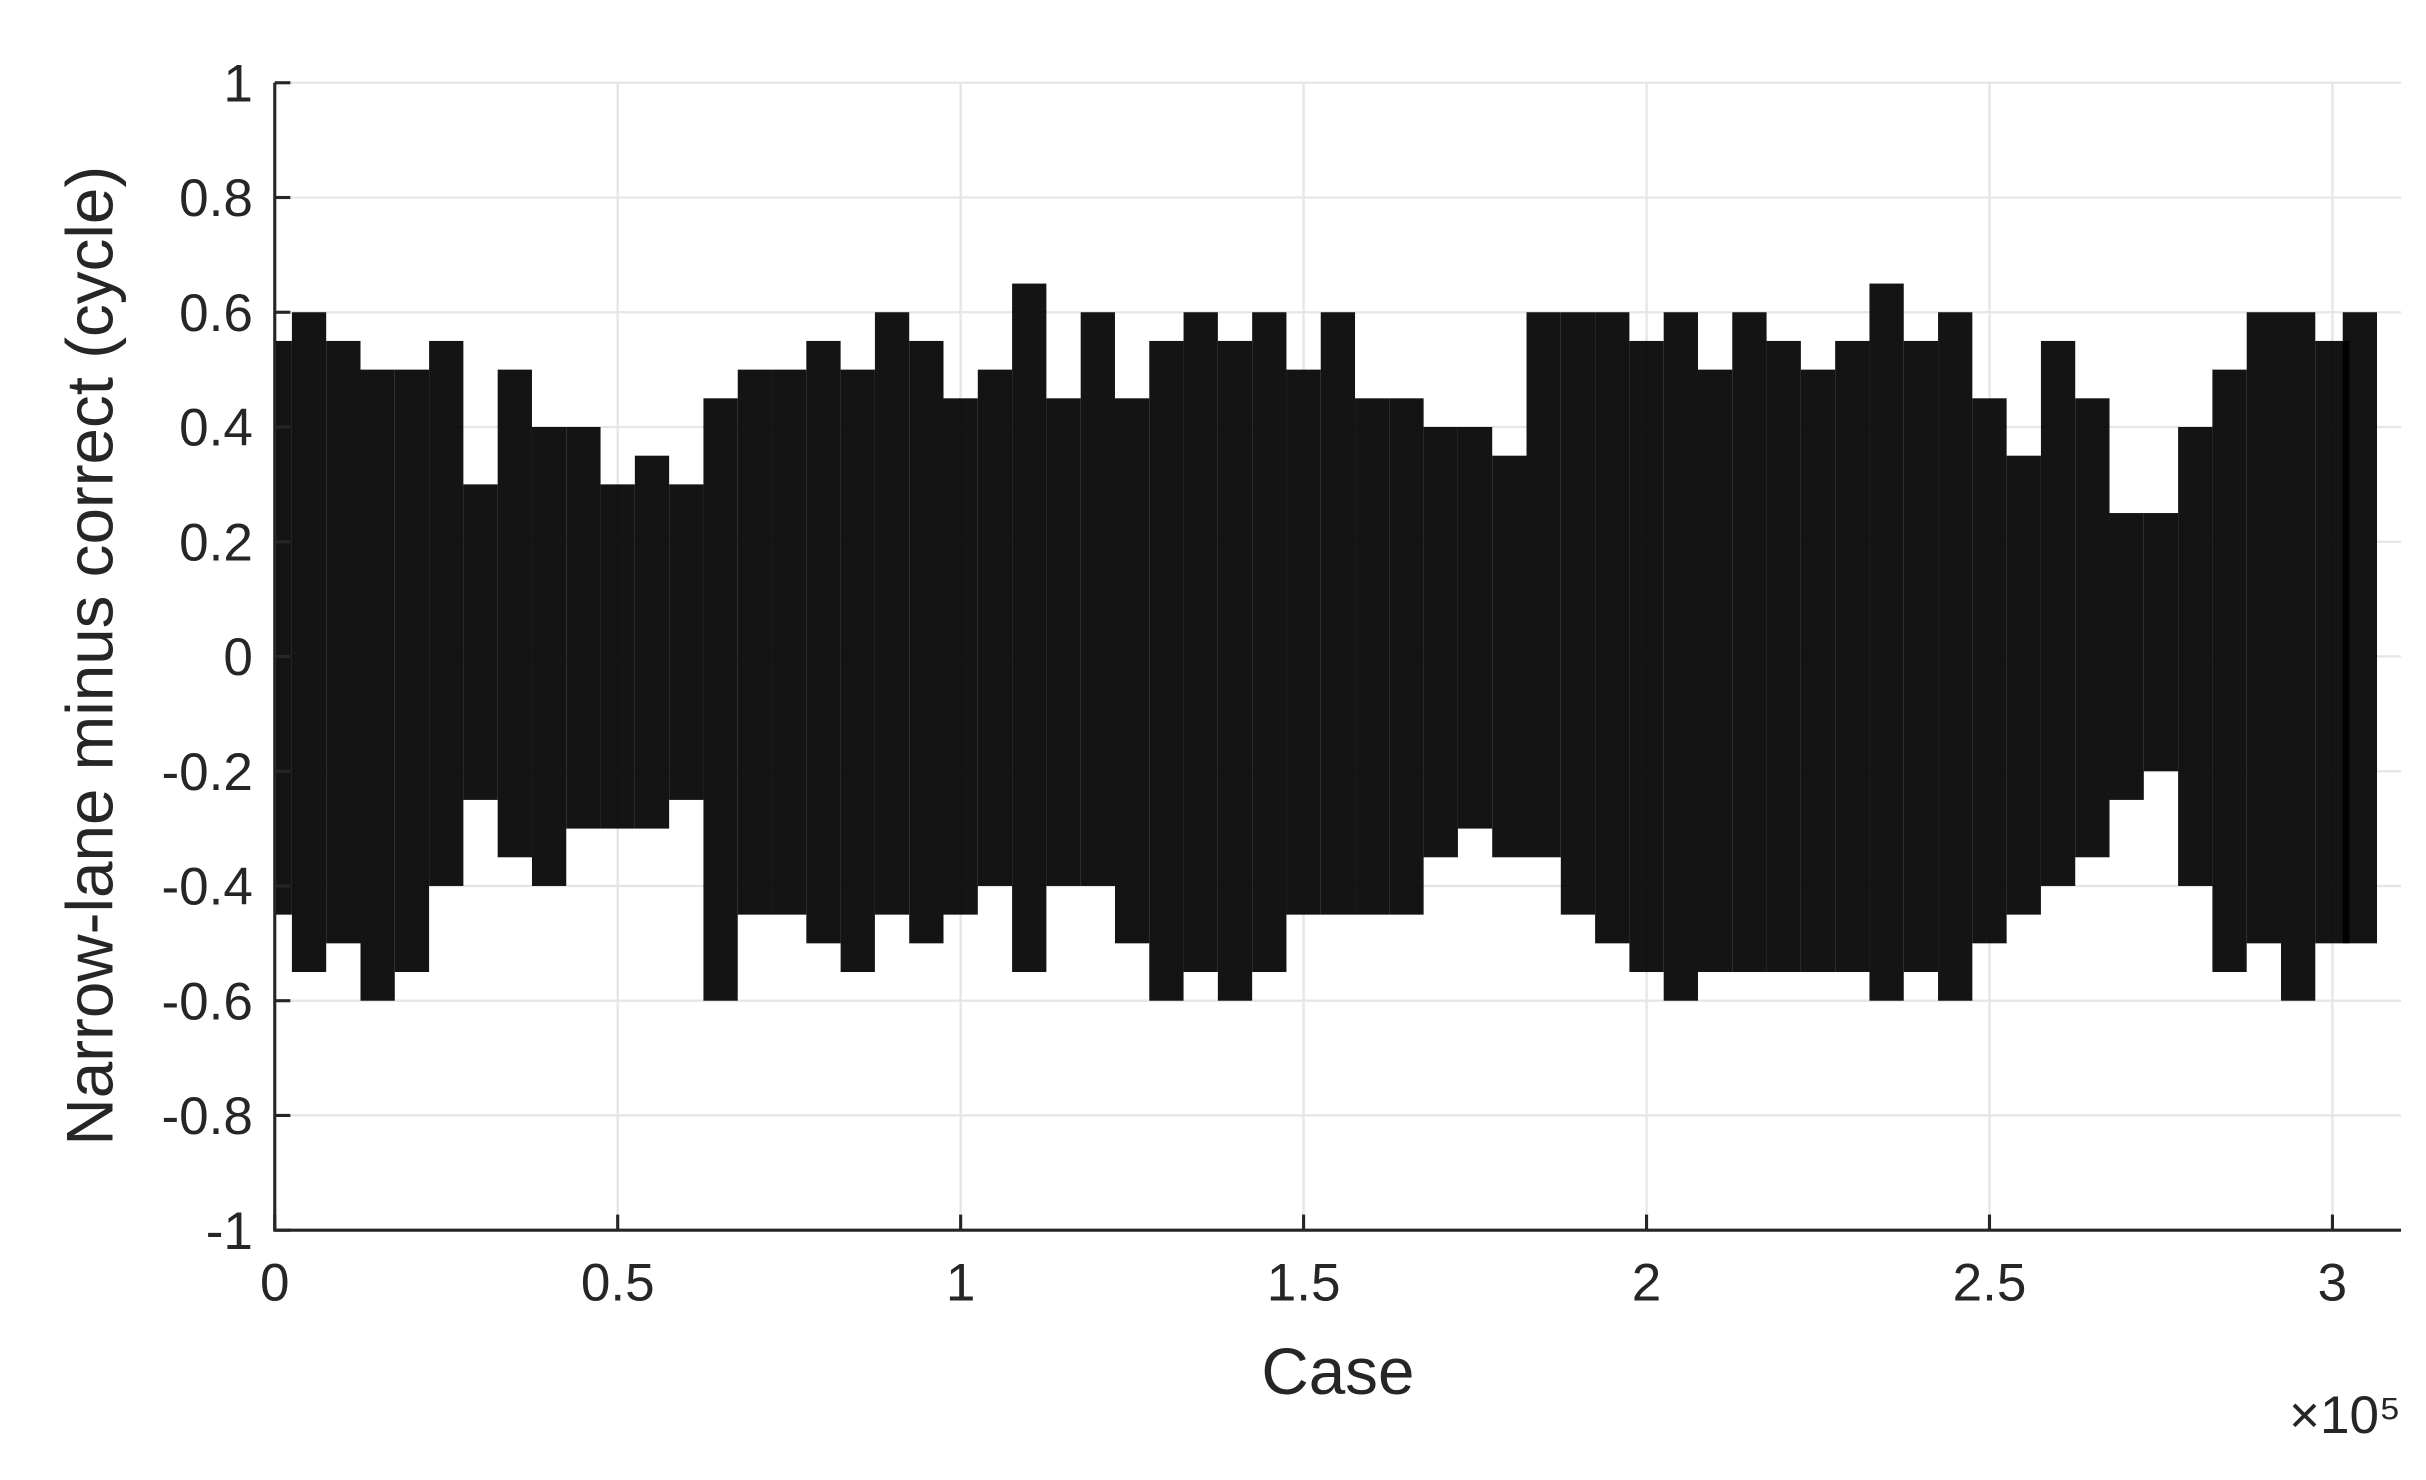  What do you see at coordinates (216, 313) in the screenshot?
I see `y-tick-label: 0.6` at bounding box center [216, 313].